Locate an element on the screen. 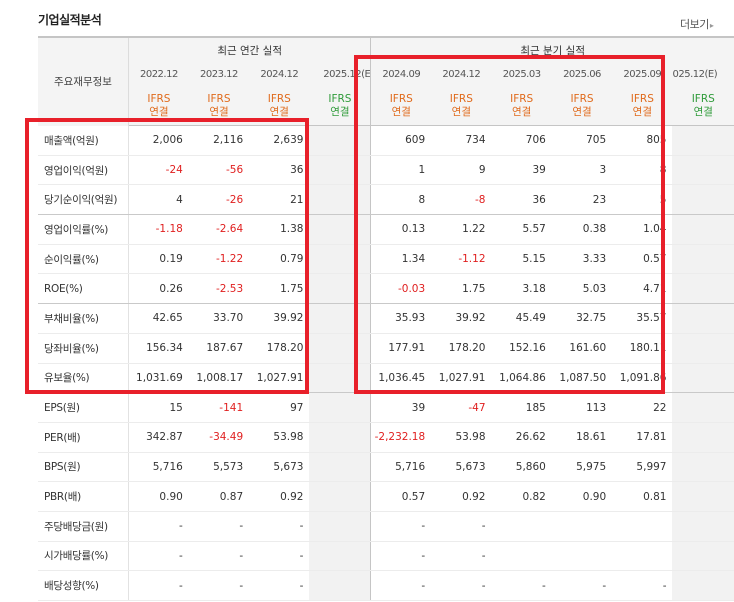 The height and width of the screenshot is (602, 734). value-cell: 152.16 is located at coordinates (521, 348).